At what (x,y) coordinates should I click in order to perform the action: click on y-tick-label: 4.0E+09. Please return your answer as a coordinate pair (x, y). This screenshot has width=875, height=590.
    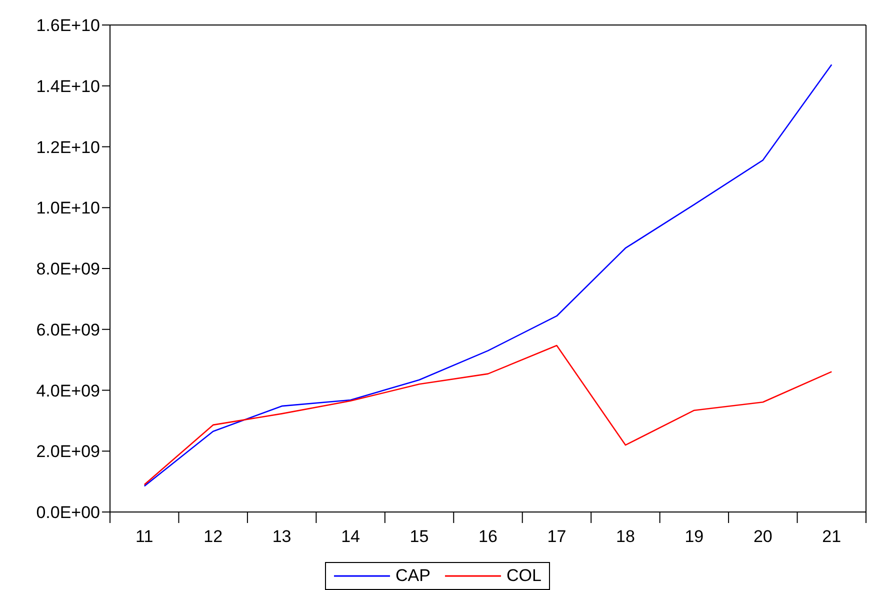
    Looking at the image, I should click on (68, 390).